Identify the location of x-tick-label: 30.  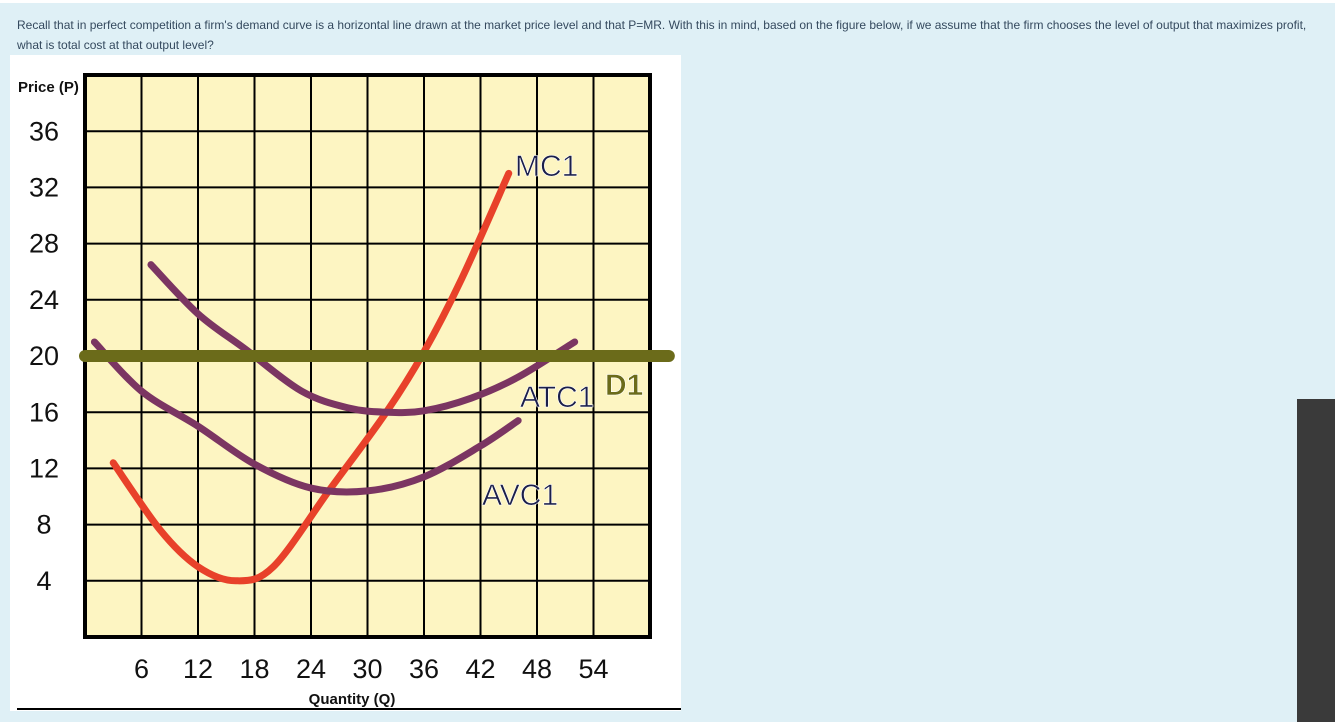
(367, 669).